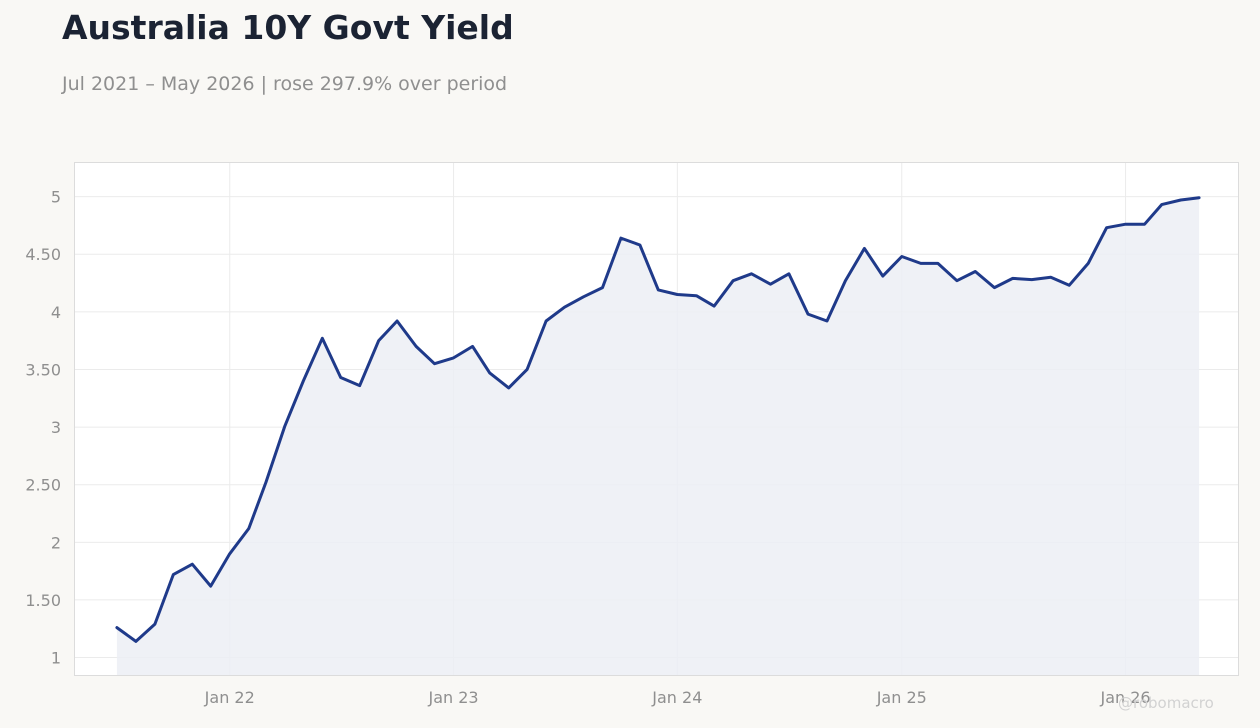 The height and width of the screenshot is (728, 1260). I want to click on y-tick-label: 4.50, so click(43, 254).